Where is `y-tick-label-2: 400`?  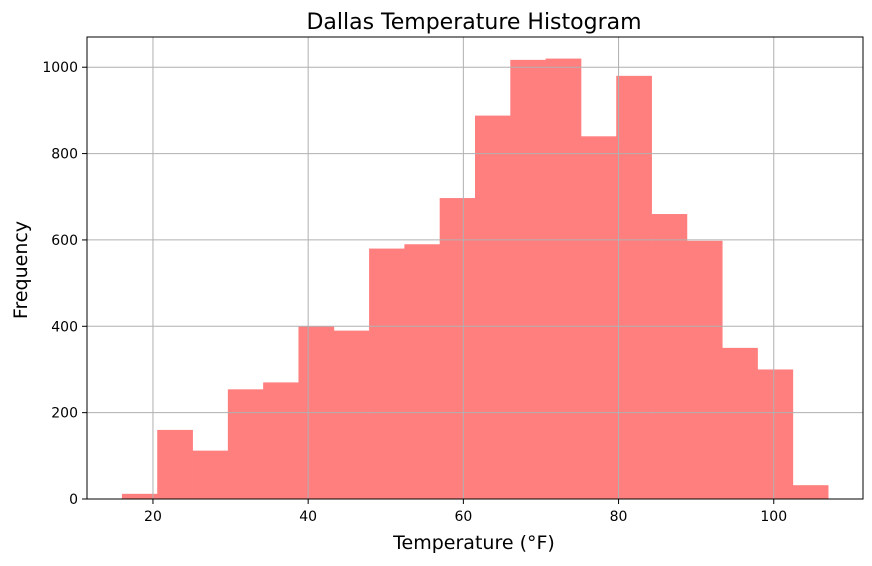
y-tick-label-2: 400 is located at coordinates (64, 327).